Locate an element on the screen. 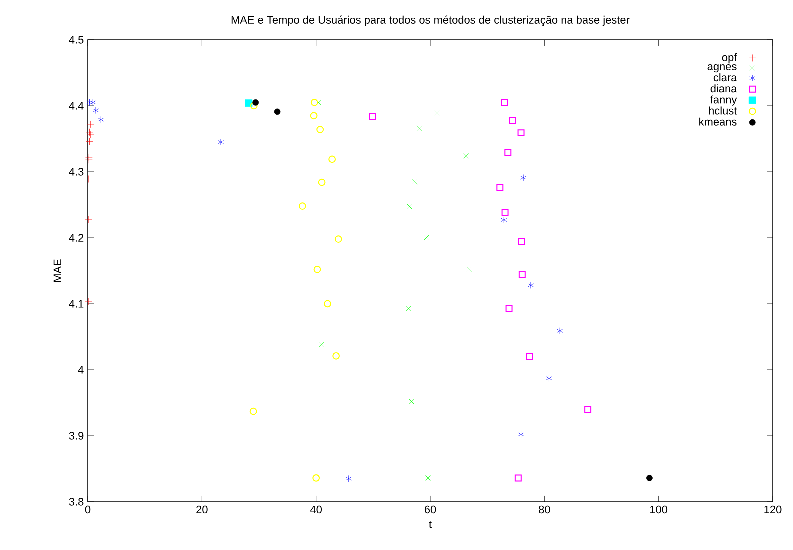 The height and width of the screenshot is (550, 793). x-tick-label: 100 is located at coordinates (659, 510).